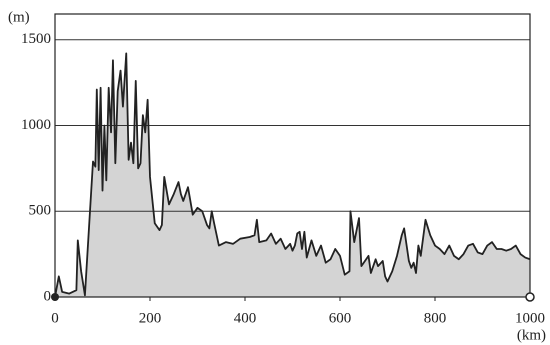 The image size is (550, 345). What do you see at coordinates (435, 318) in the screenshot?
I see `x-tick-label: 800` at bounding box center [435, 318].